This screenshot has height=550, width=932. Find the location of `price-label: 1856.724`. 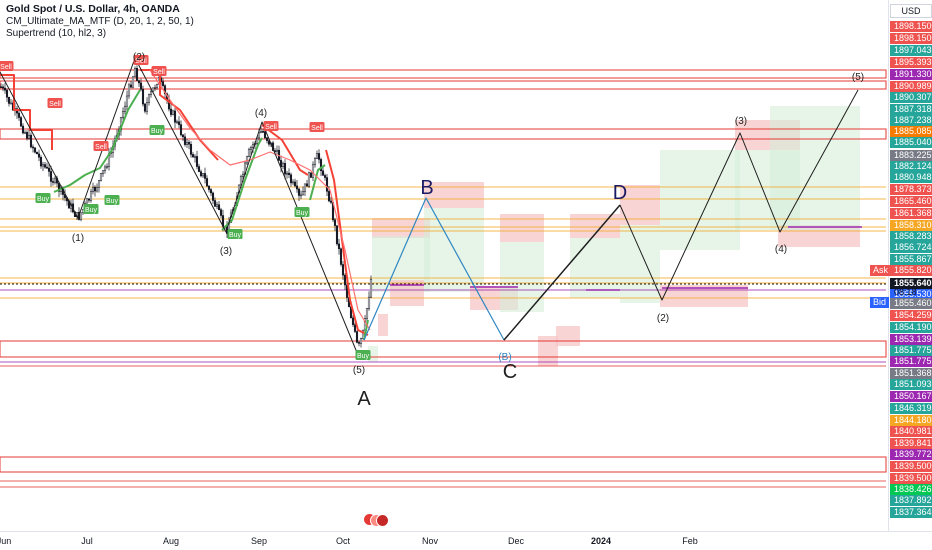

price-label: 1856.724 is located at coordinates (911, 247).